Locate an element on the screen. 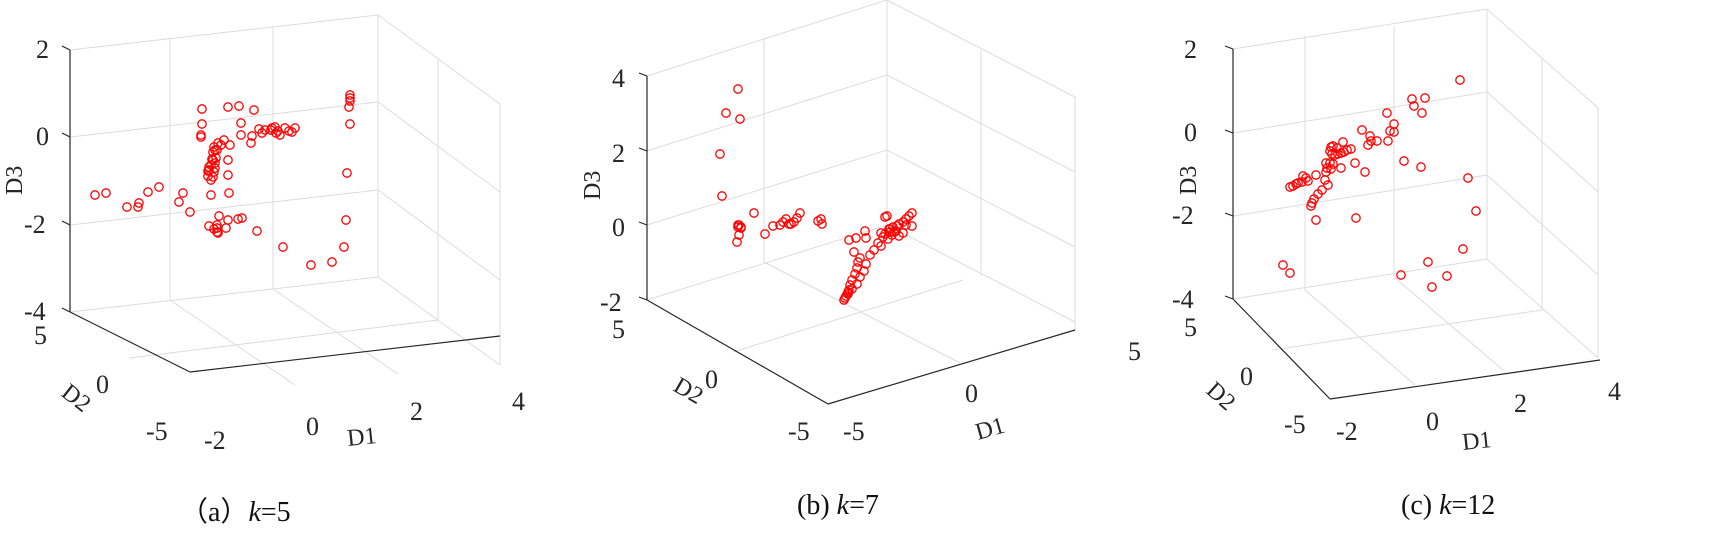 Image resolution: width=1720 pixels, height=539 pixels. svg-text: -4 is located at coordinates (35, 311).